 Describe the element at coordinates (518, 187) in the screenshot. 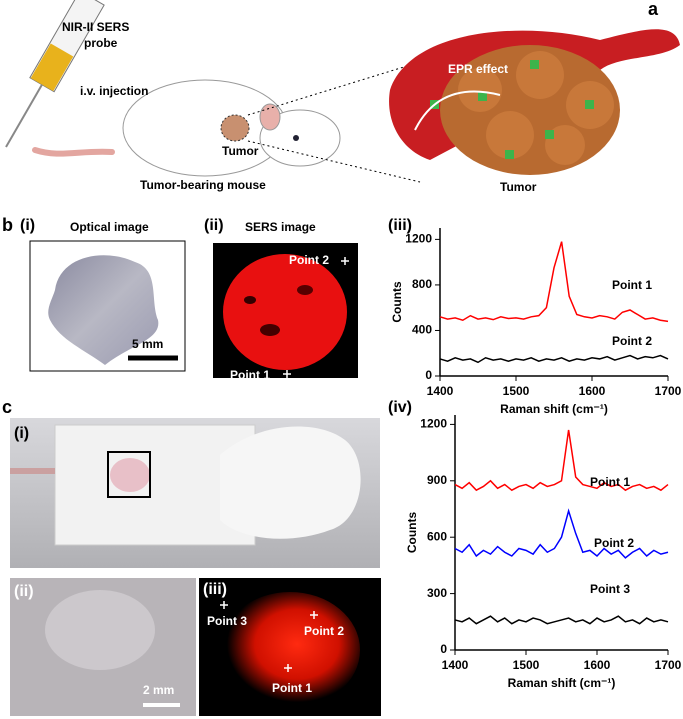

I see `tumor-caption: Tumor` at that location.